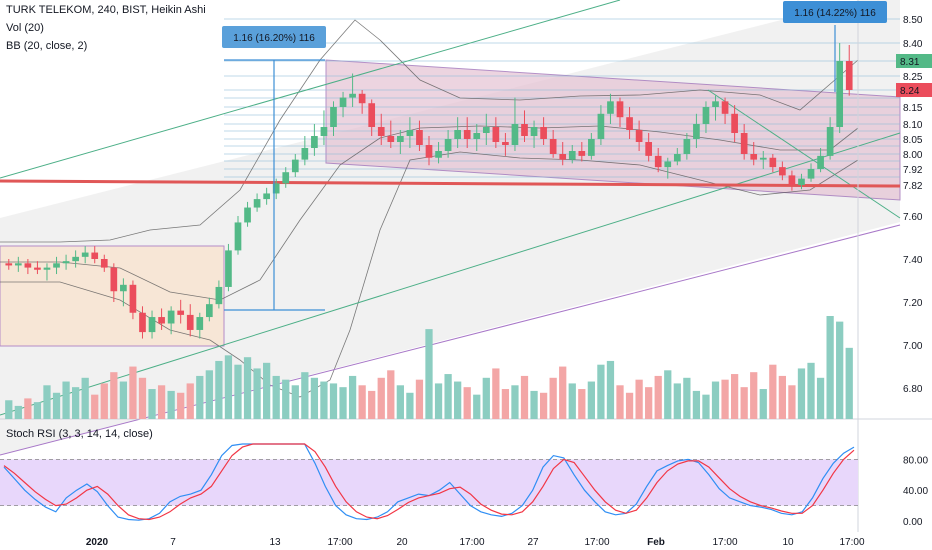 The image size is (932, 550). What do you see at coordinates (913, 389) in the screenshot?
I see `price-tick-label: 6.80` at bounding box center [913, 389].